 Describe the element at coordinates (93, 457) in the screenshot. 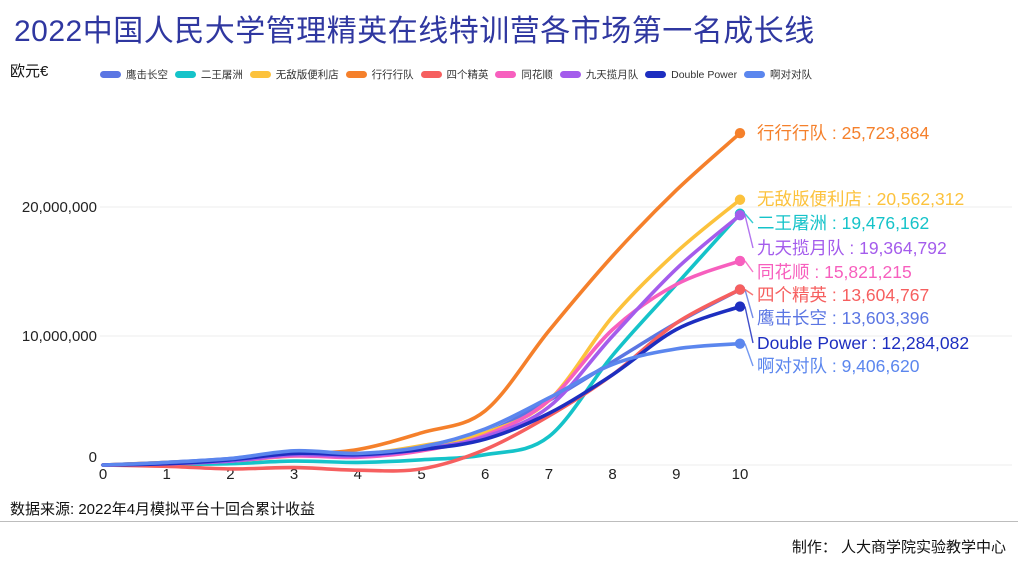

I see `y-tick-label-0: 0` at that location.